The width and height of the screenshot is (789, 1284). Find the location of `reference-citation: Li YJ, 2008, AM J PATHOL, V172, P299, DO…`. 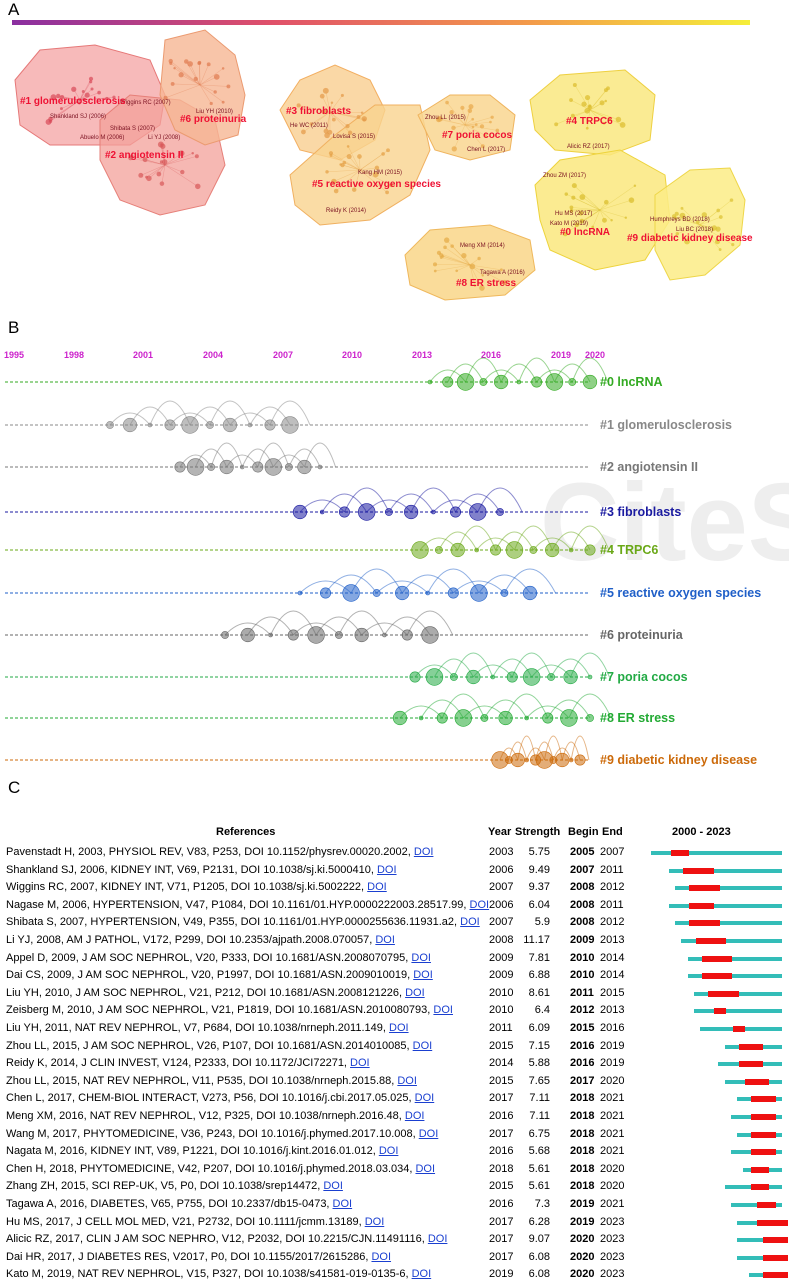

reference-citation: Li YJ, 2008, AM J PATHOL, V172, P299, DO… is located at coordinates (190, 940).